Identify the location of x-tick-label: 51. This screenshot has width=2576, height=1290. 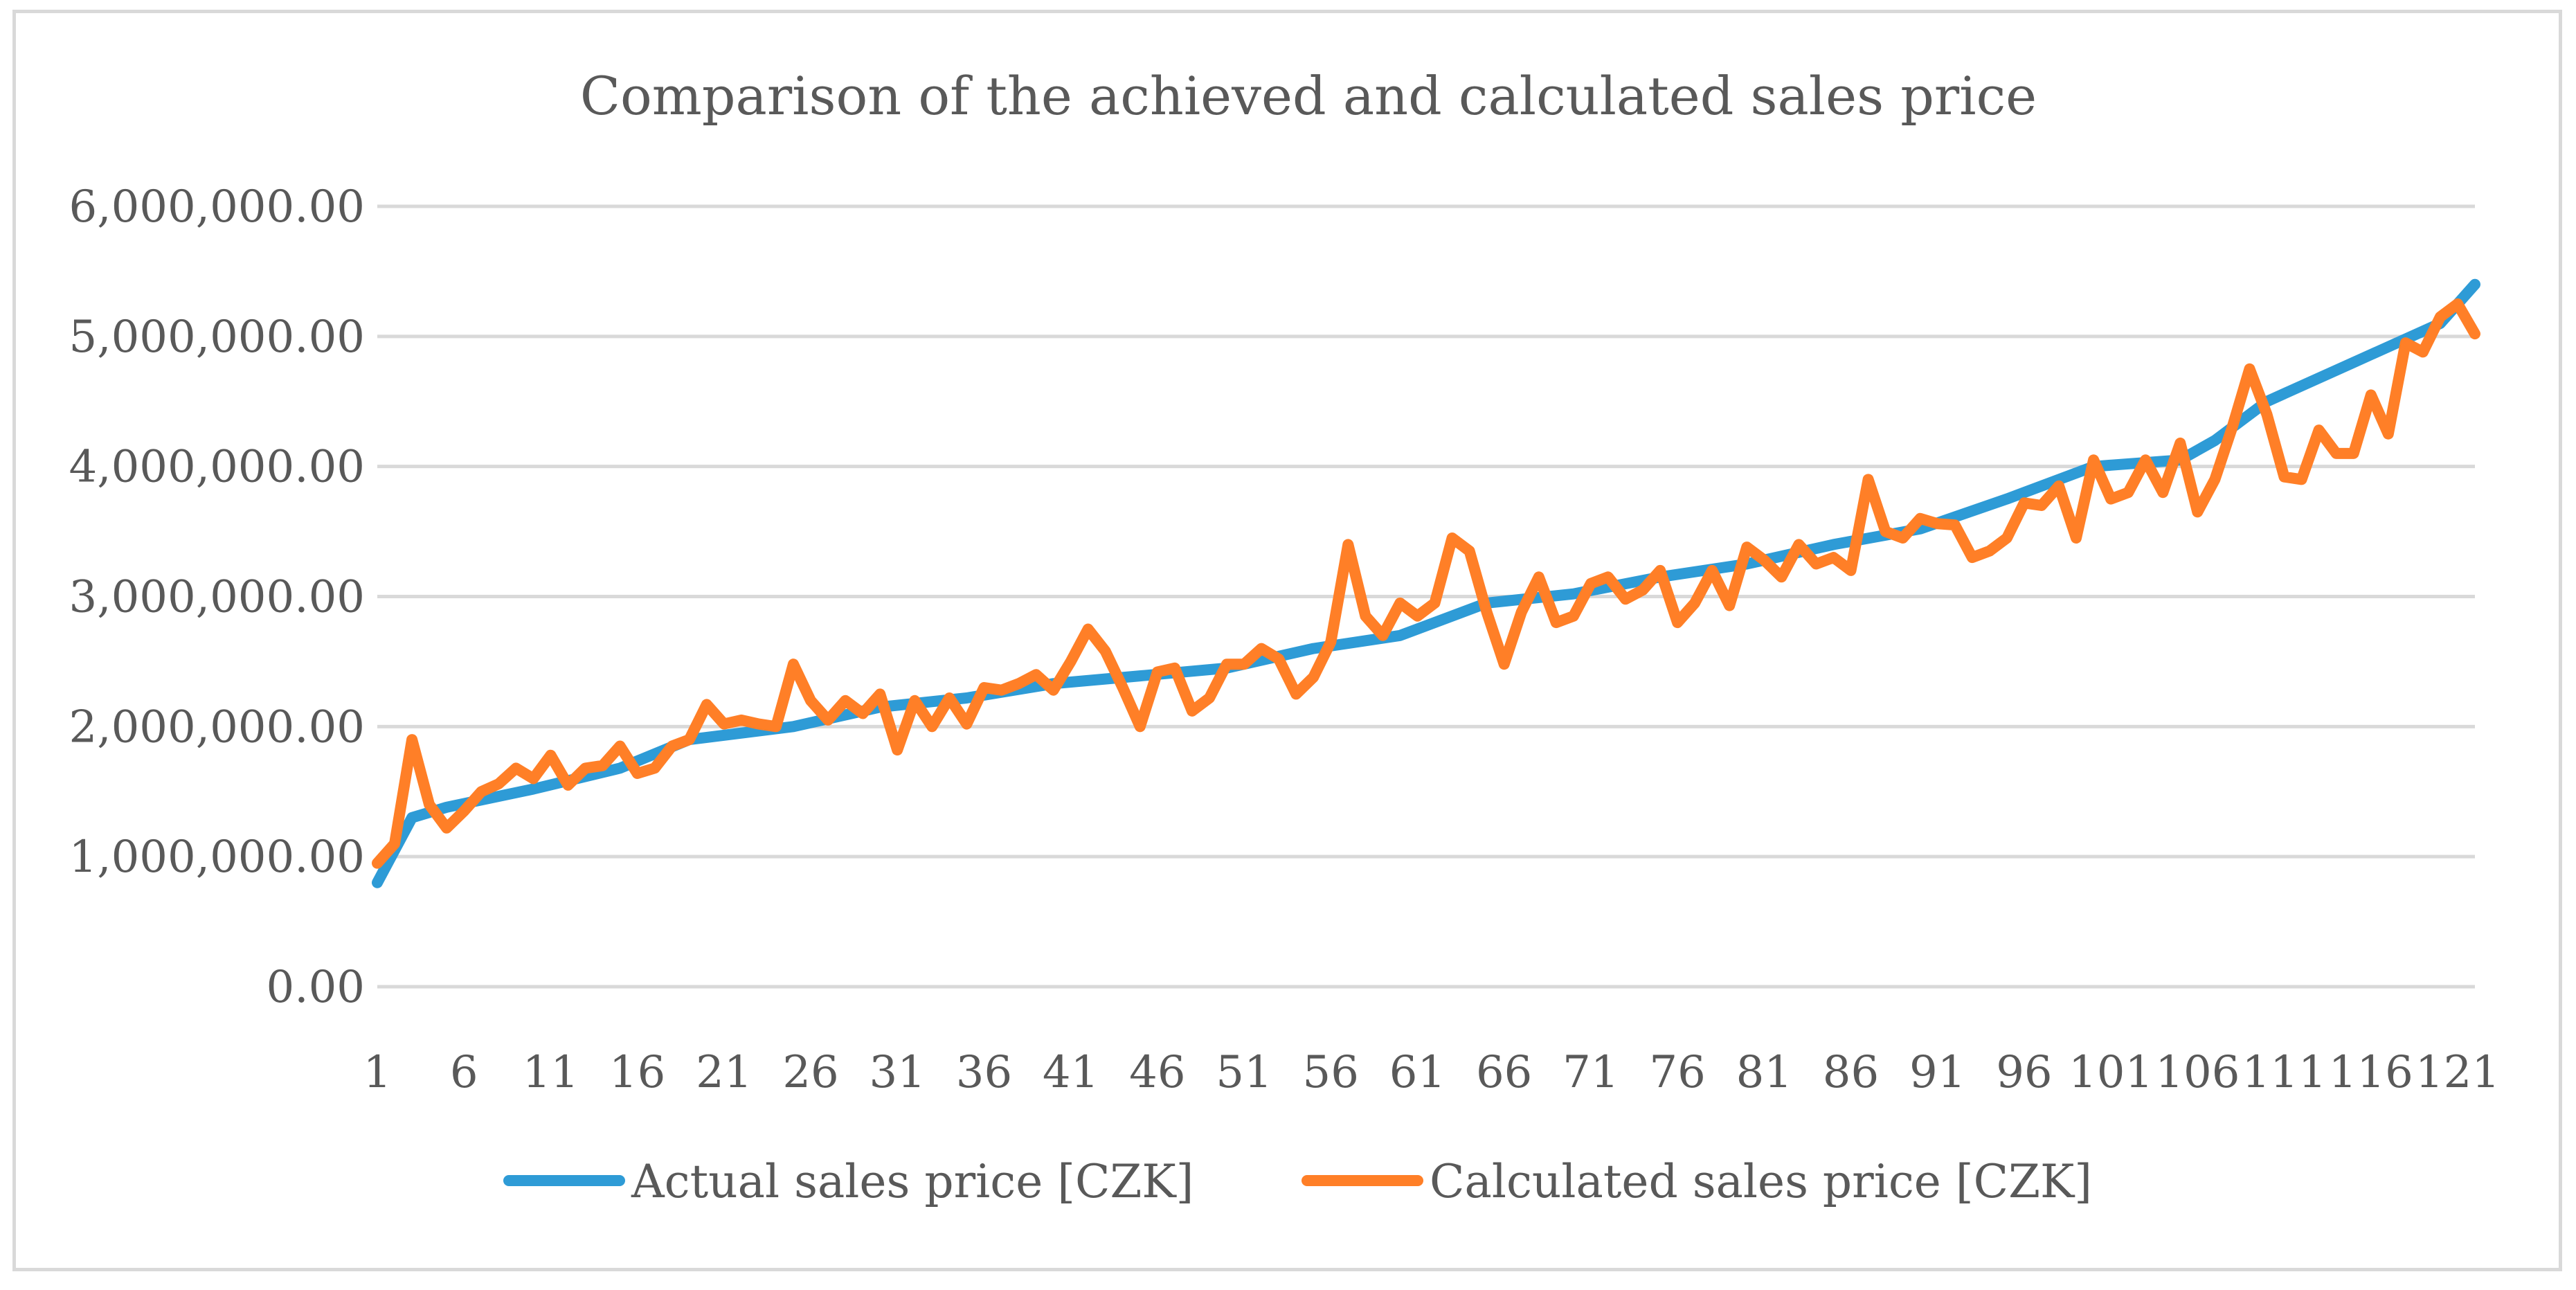
(1244, 1072).